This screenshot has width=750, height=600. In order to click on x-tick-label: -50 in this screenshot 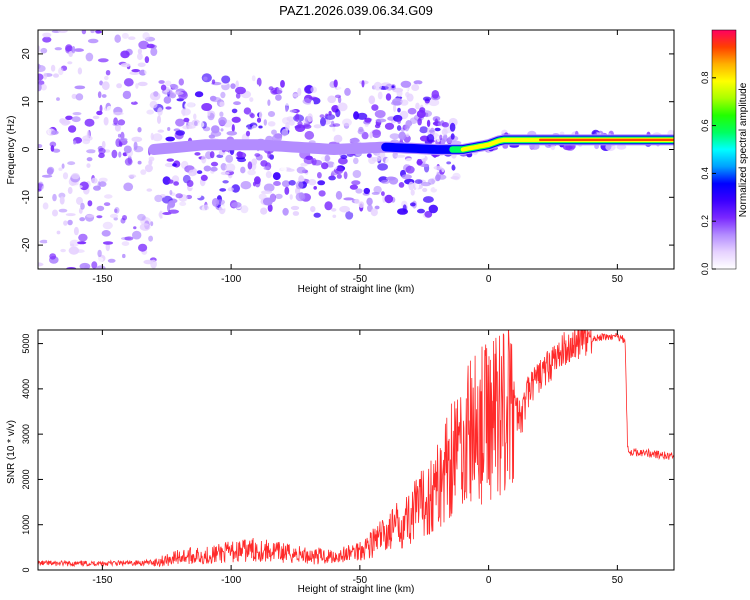, I will do `click(360, 580)`.